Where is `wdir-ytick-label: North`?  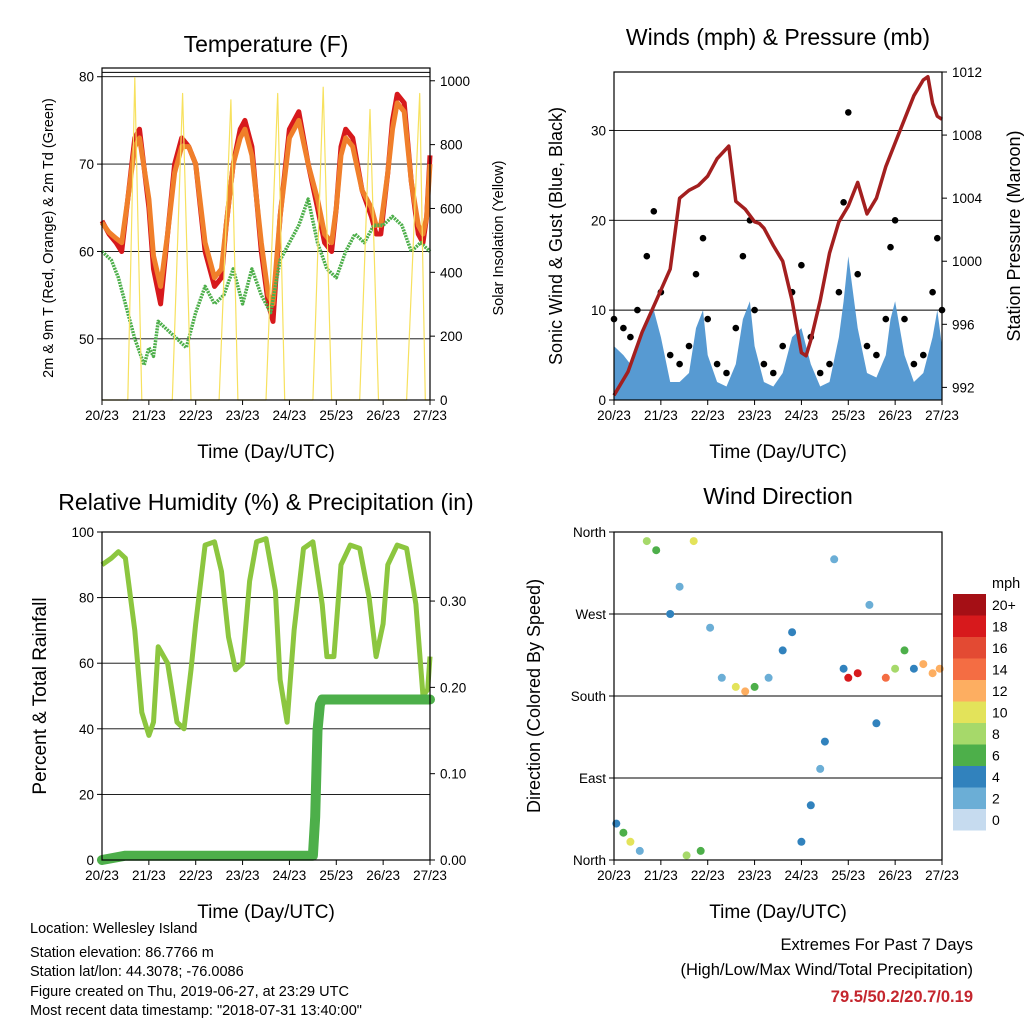 wdir-ytick-label: North is located at coordinates (589, 532).